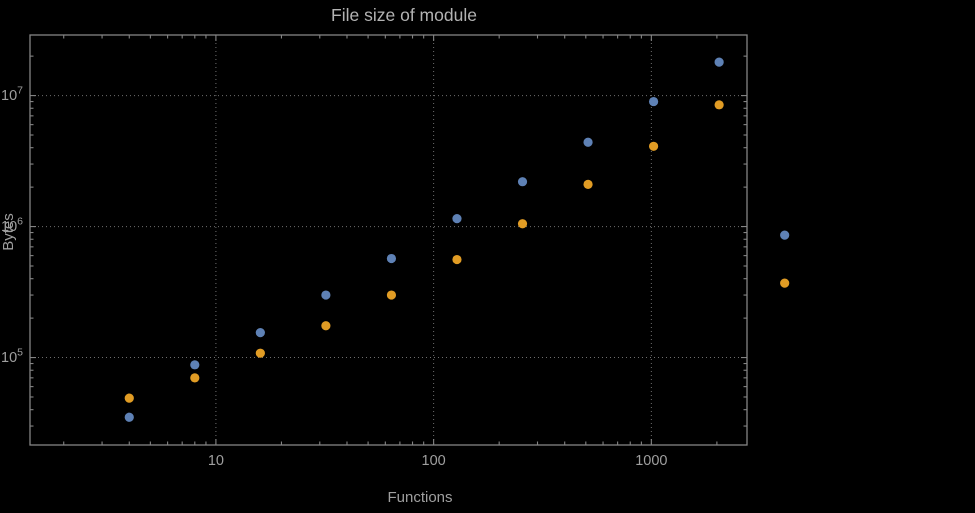 This screenshot has height=513, width=975. Describe the element at coordinates (434, 461) in the screenshot. I see `x-tick-label: 100` at that location.